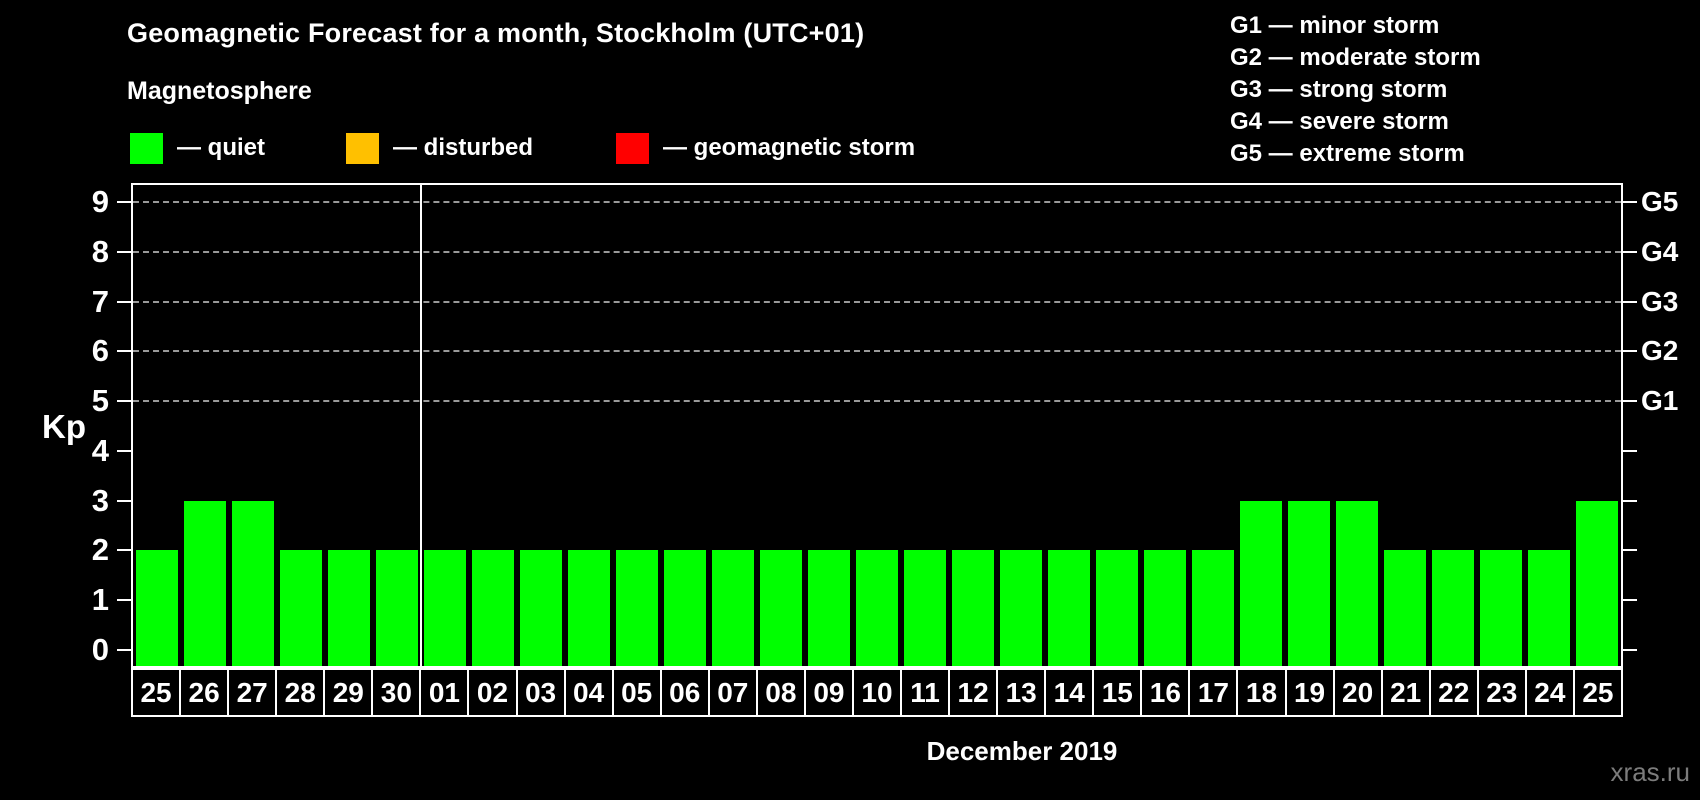 The image size is (1700, 800). I want to click on day-label-cell: 26, so click(204, 692).